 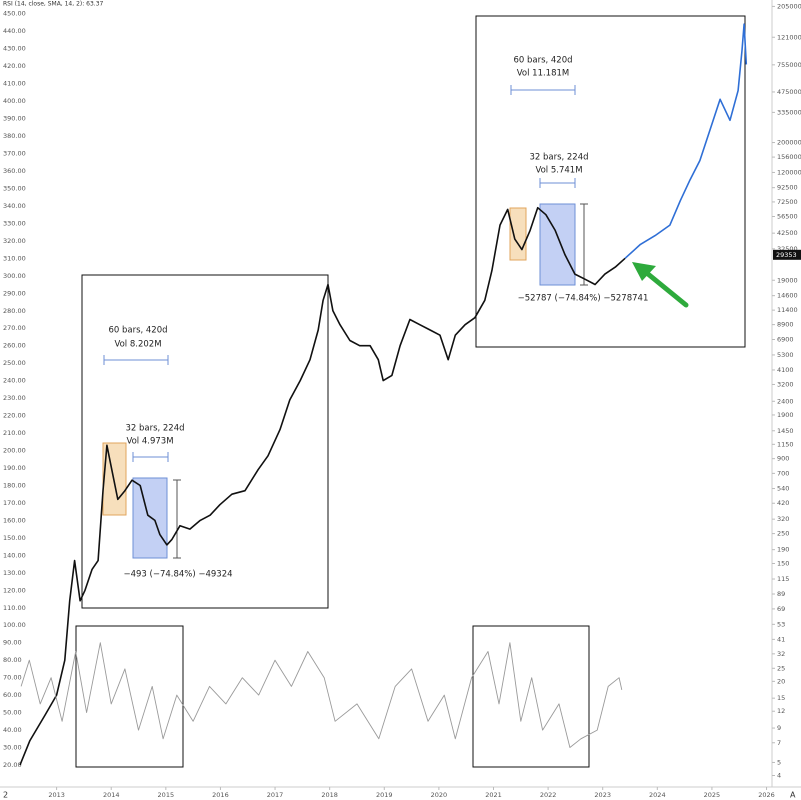 I want to click on y2-tick-label: 115, so click(x=783, y=579).